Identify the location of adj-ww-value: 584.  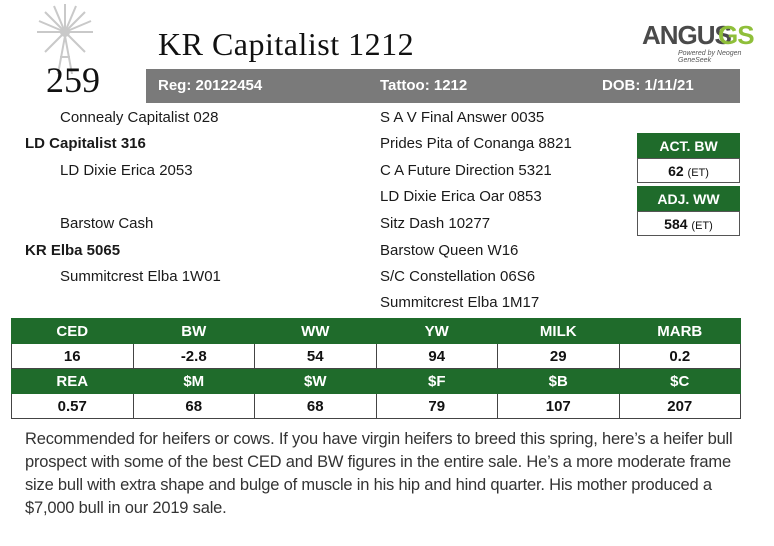
(676, 224).